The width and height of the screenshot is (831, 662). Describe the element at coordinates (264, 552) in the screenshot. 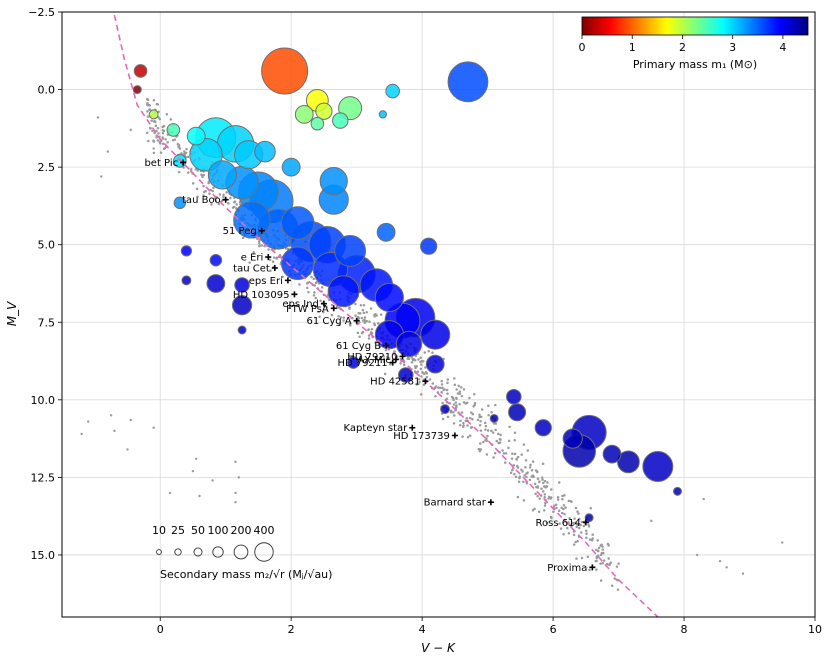

I see `size-legend-marker` at that location.